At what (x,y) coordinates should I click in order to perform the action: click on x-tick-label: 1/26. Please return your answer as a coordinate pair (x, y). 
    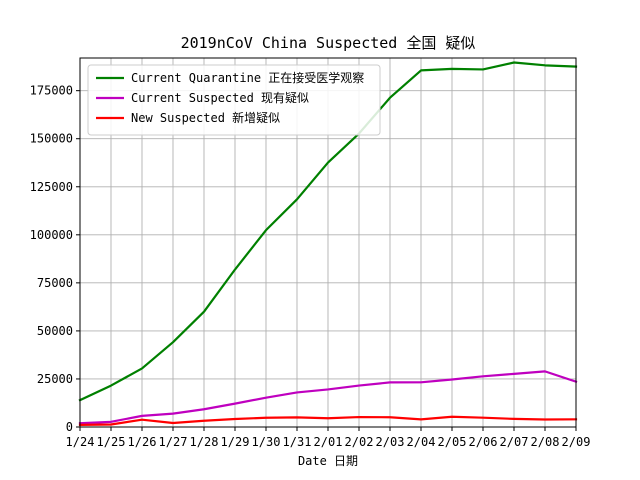
    Looking at the image, I should click on (142, 442).